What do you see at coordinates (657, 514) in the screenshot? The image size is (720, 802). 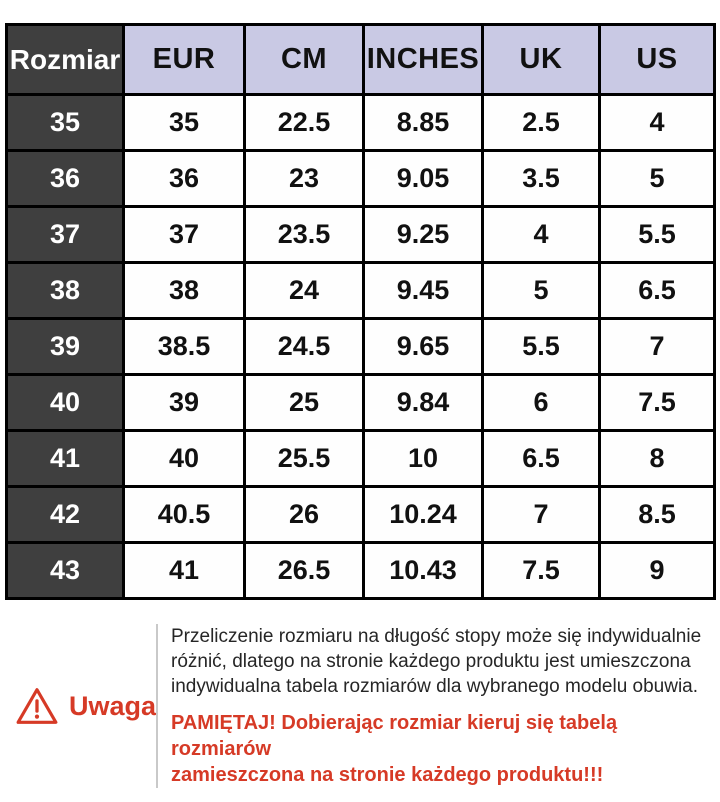 I see `us-cell: 8.5` at bounding box center [657, 514].